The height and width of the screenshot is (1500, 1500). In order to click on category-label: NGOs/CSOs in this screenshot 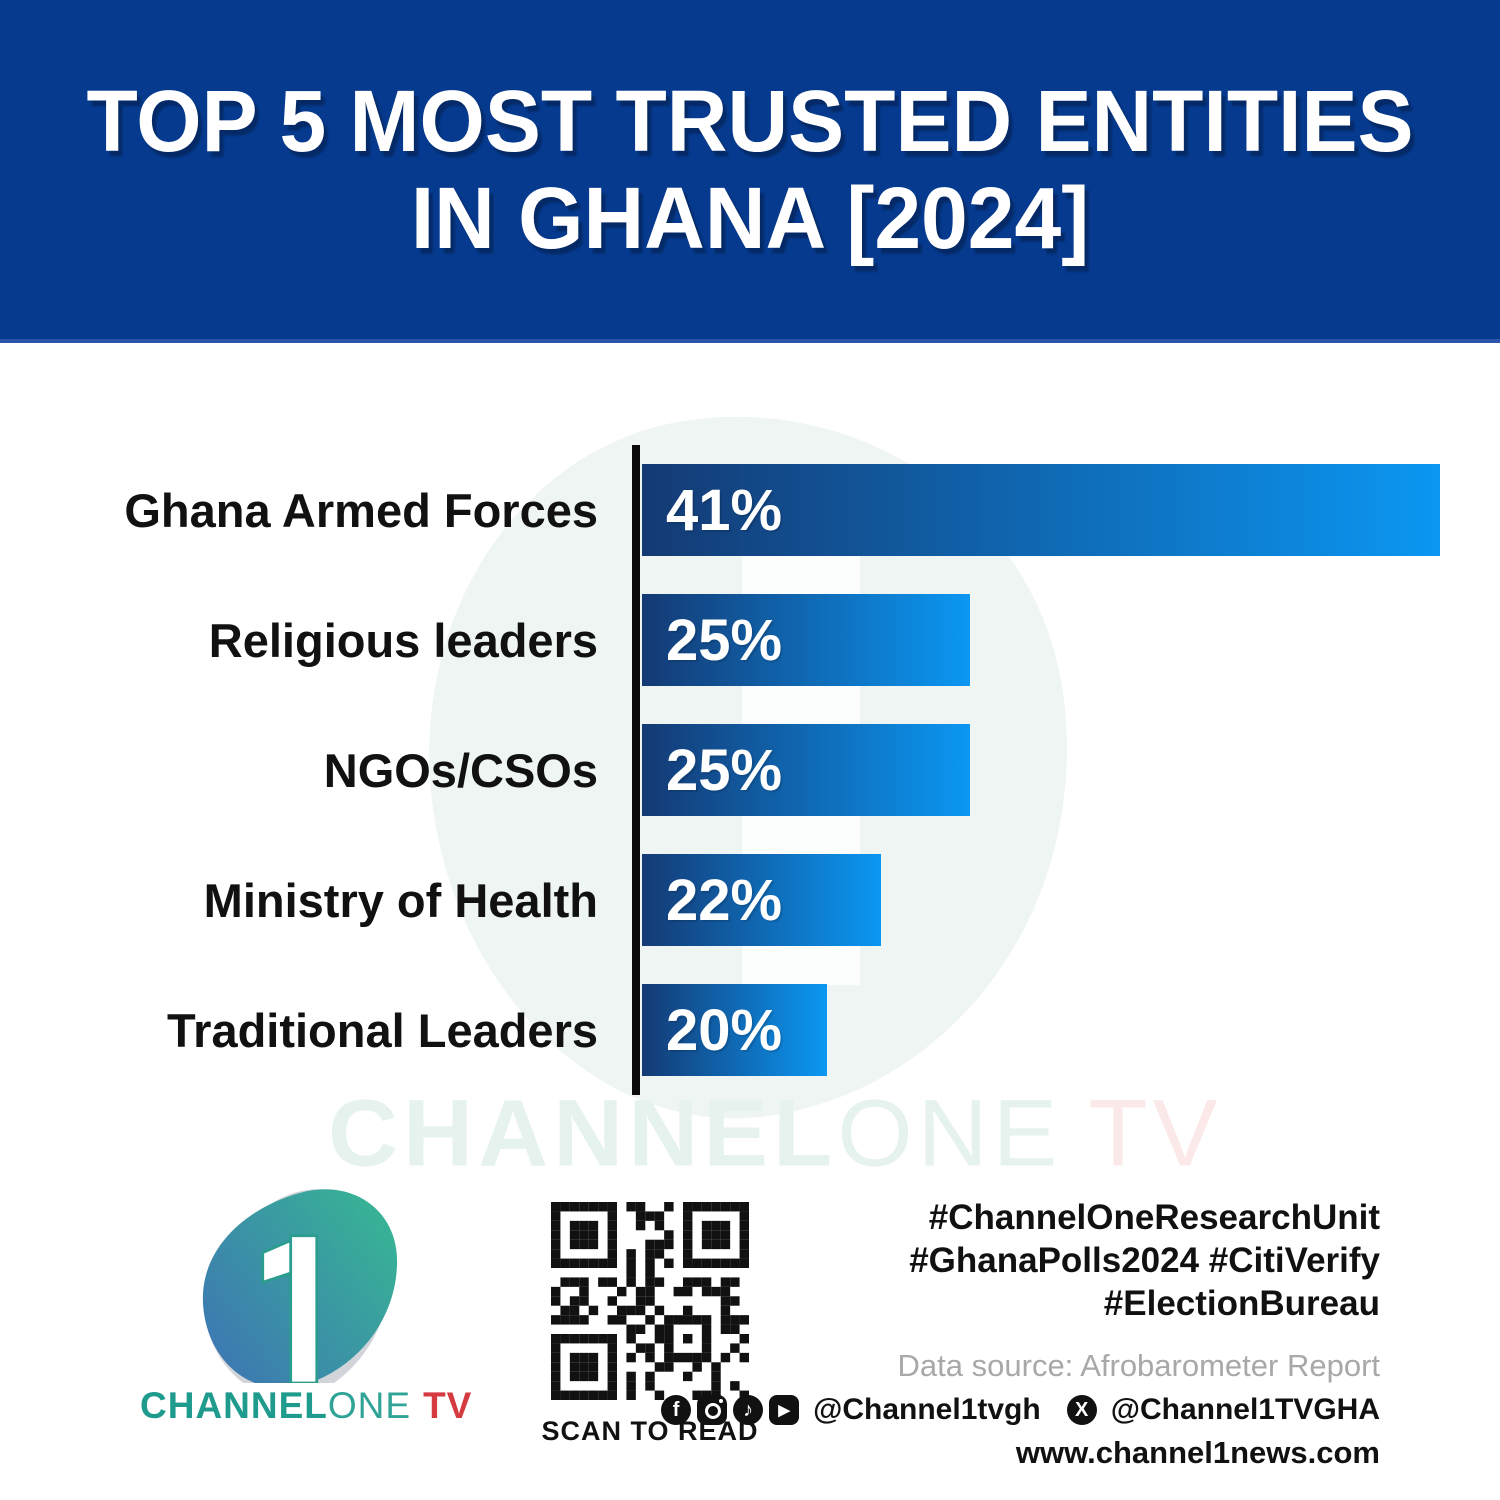, I will do `click(460, 770)`.